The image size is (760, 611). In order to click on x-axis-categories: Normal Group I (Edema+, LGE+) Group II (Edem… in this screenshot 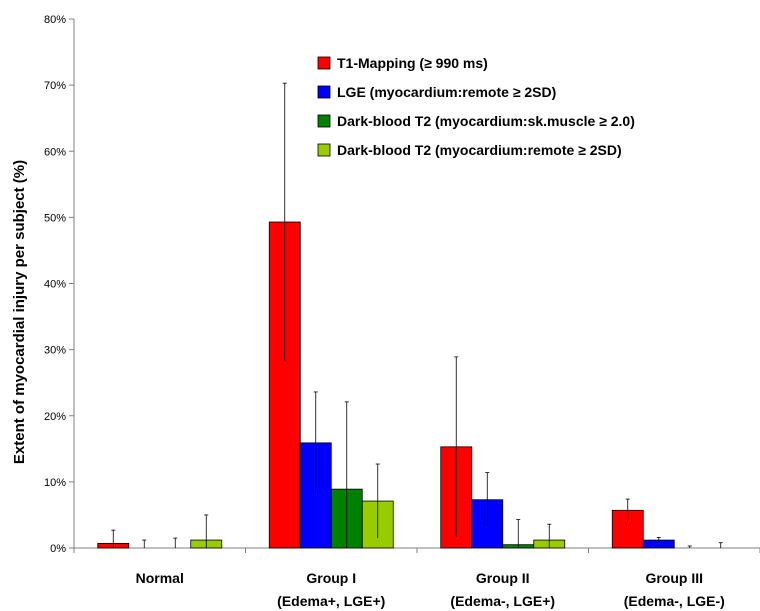, I will do `click(430, 589)`.